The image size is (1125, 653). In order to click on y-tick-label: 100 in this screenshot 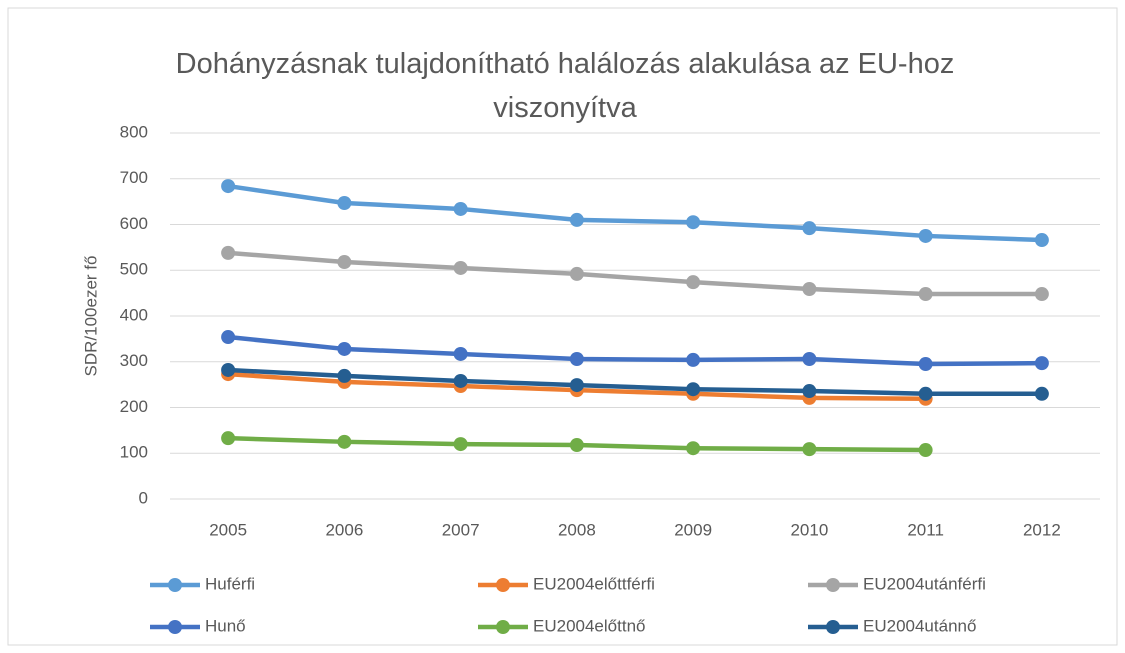, I will do `click(134, 452)`.